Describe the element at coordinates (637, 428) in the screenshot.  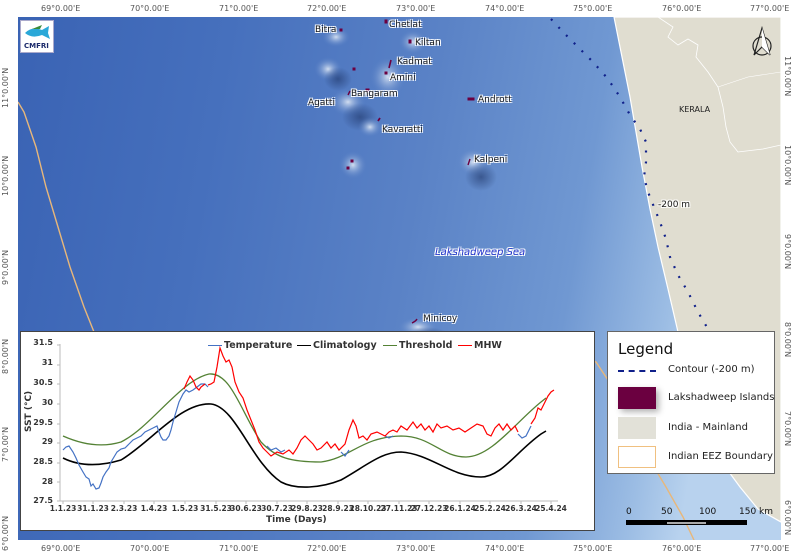
I see `mainland-swatch` at that location.